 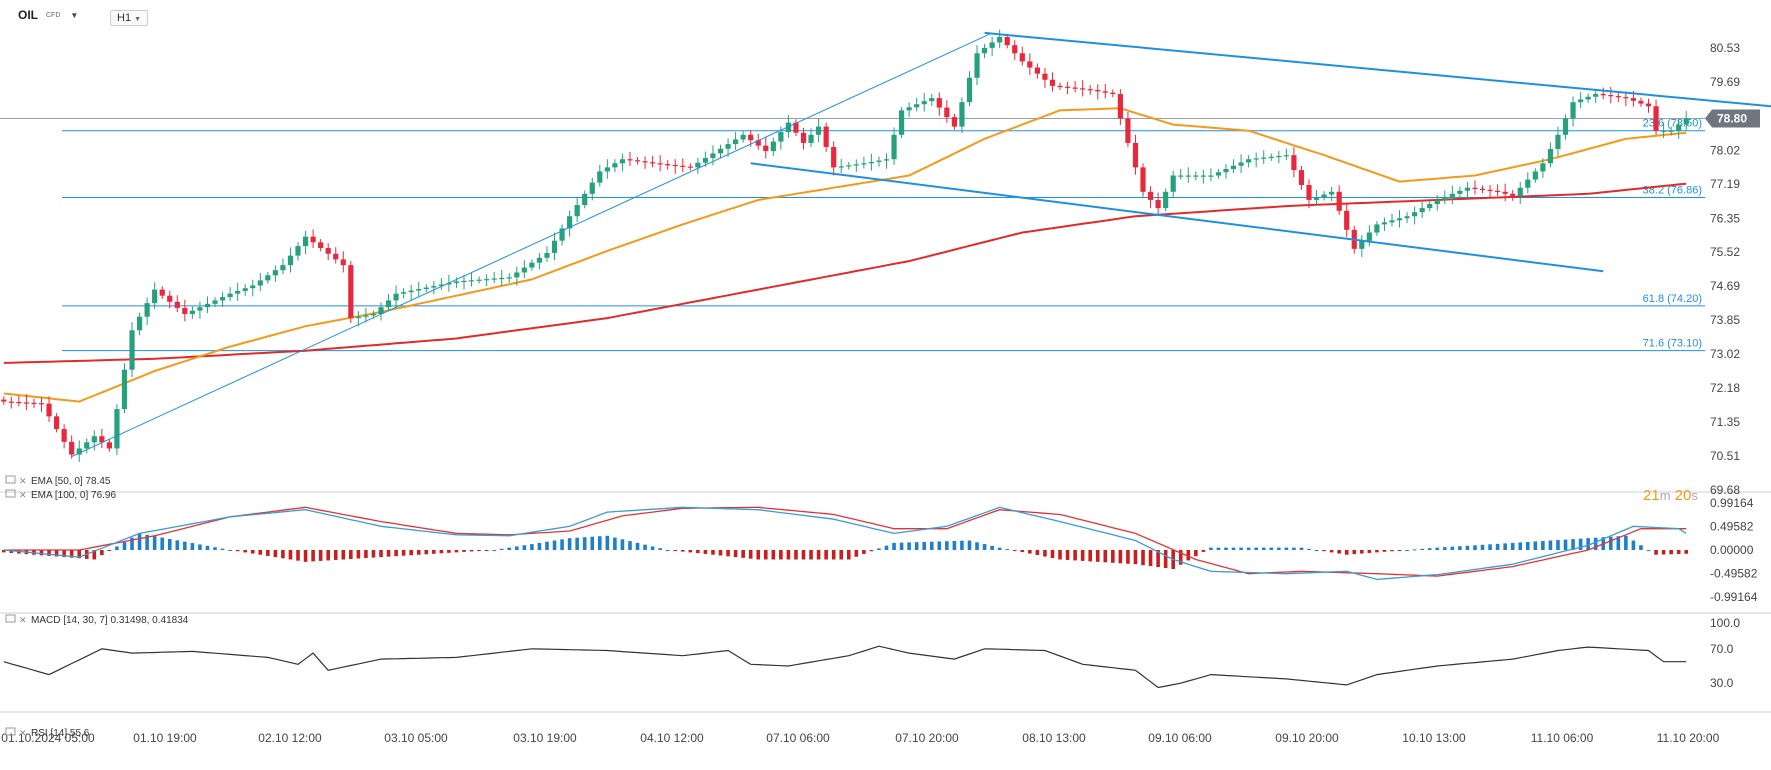 I want to click on price-tick-label: 76.35, so click(x=1725, y=218).